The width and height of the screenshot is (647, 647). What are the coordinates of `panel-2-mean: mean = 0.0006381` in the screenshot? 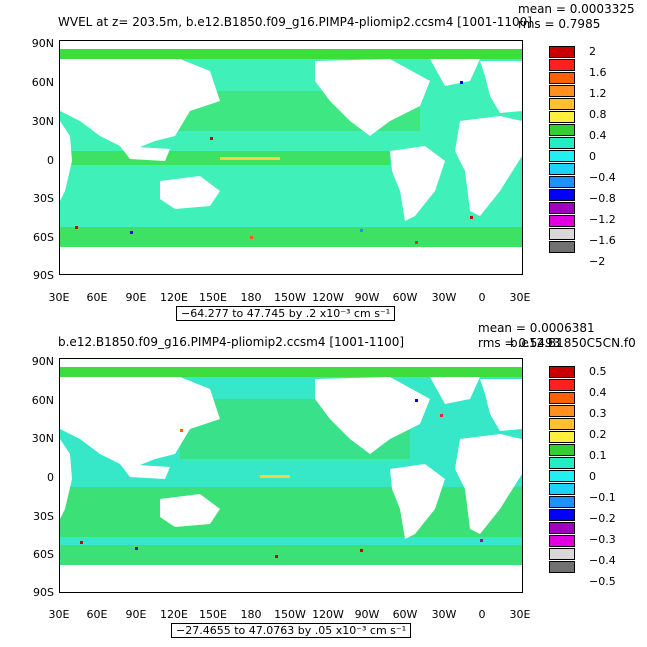 It's located at (536, 328).